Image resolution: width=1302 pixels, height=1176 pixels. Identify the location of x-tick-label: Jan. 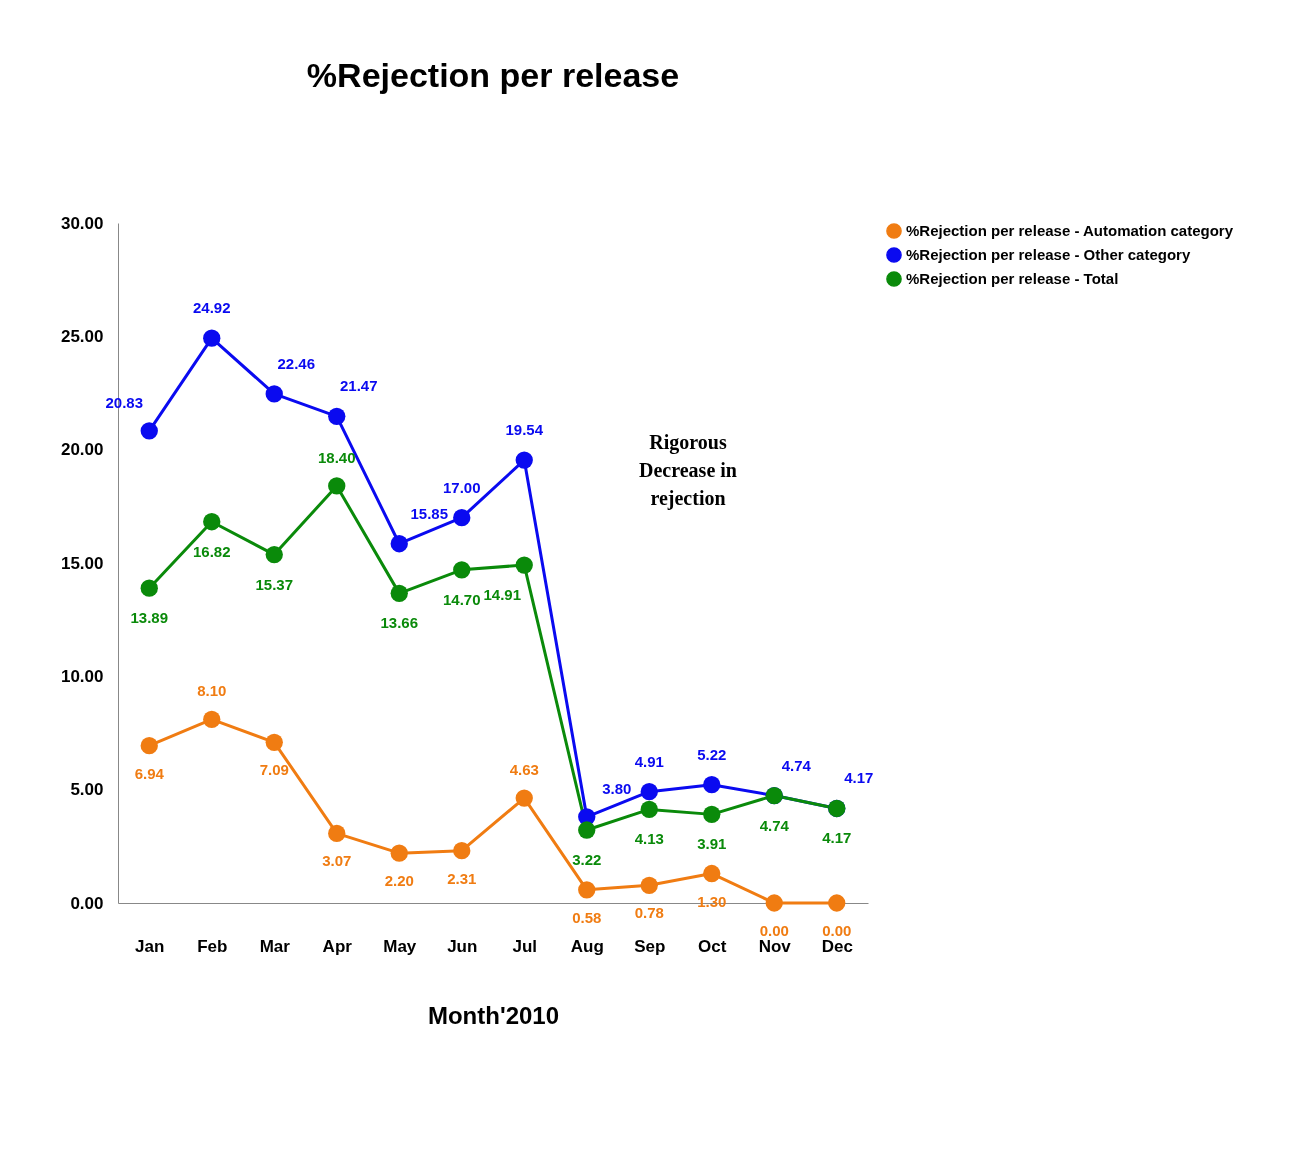
(150, 946).